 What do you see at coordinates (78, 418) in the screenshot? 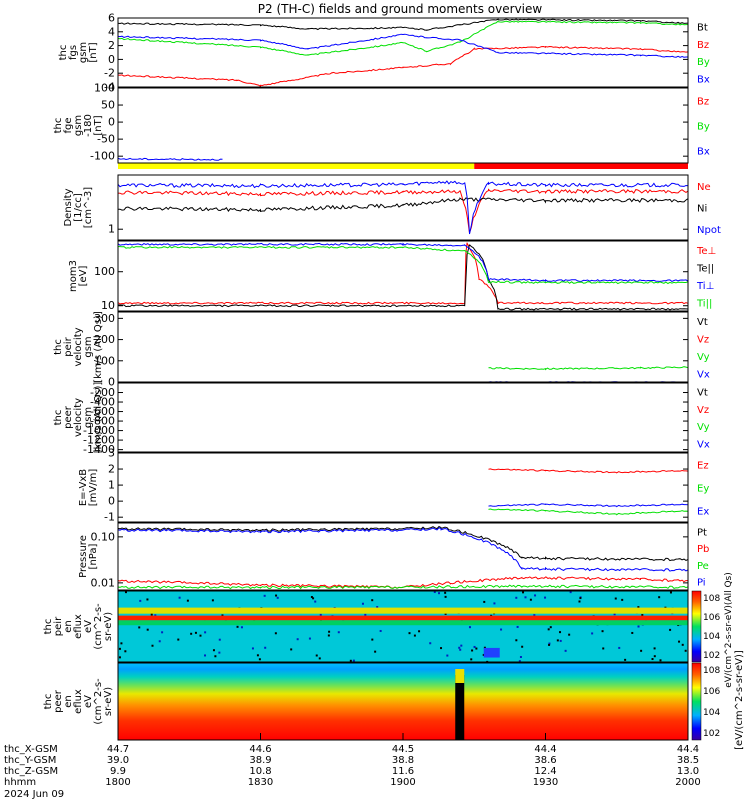
I see `panel-ylabel-peer_velocity: thcpeervelocitygsm[km/s (All Qs)]` at bounding box center [78, 418].